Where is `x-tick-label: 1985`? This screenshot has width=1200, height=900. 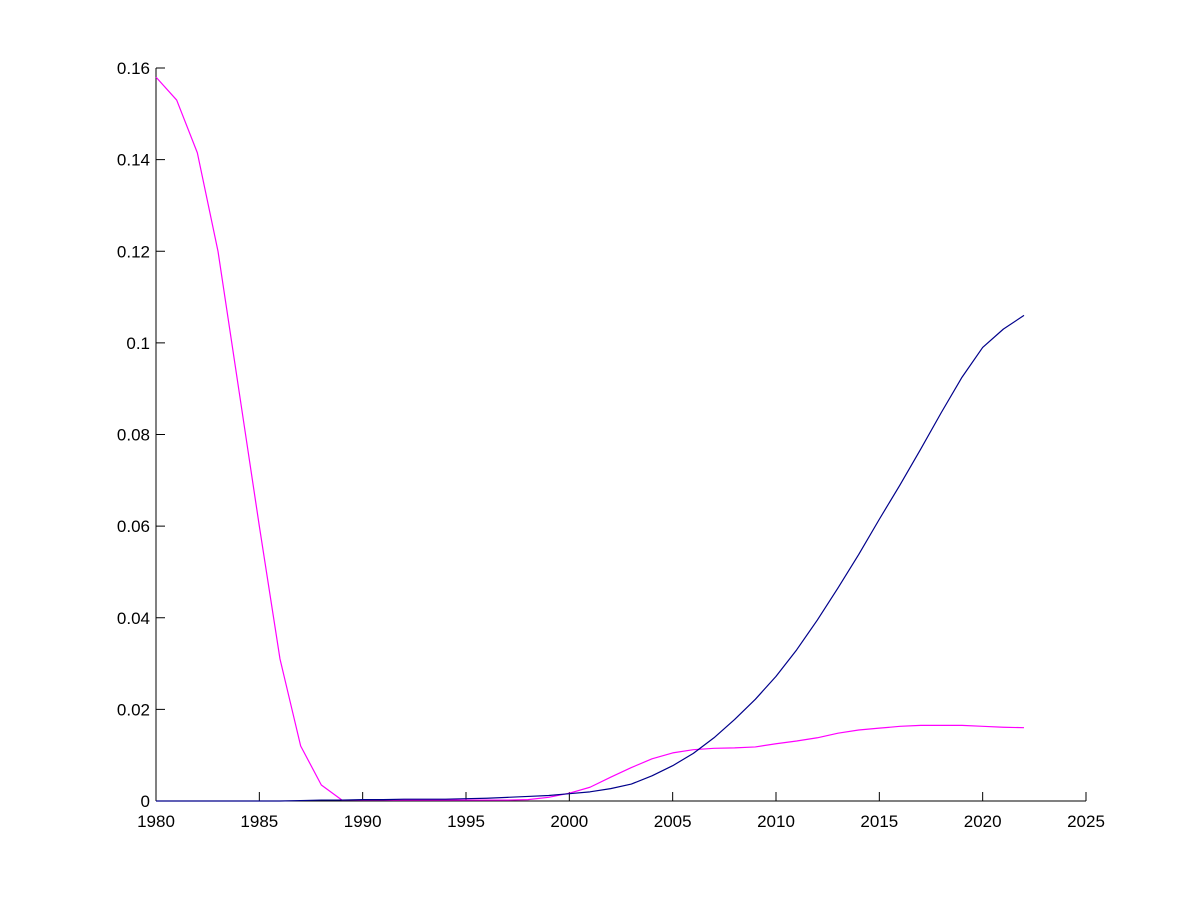 x-tick-label: 1985 is located at coordinates (259, 821).